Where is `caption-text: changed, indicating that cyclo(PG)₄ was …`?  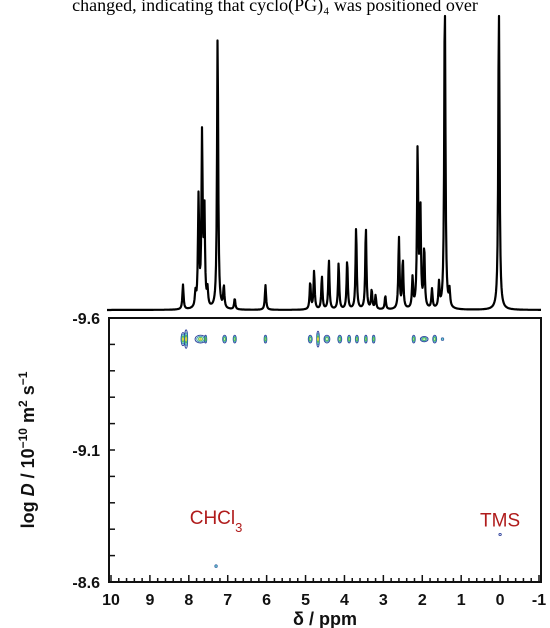 caption-text: changed, indicating that cyclo(PG)₄ was … is located at coordinates (275, 7).